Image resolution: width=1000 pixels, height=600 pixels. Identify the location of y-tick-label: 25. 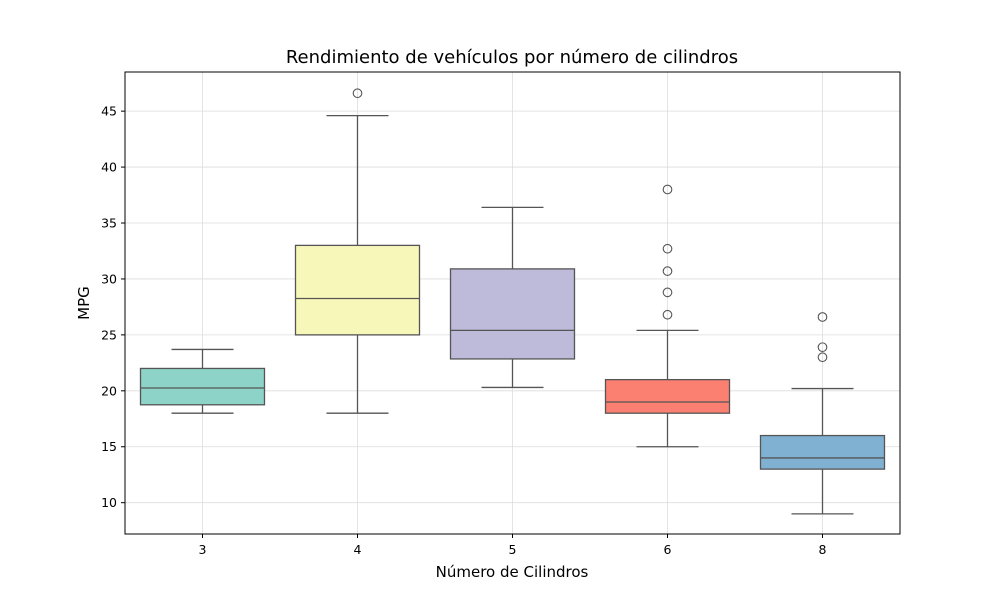
(109, 334).